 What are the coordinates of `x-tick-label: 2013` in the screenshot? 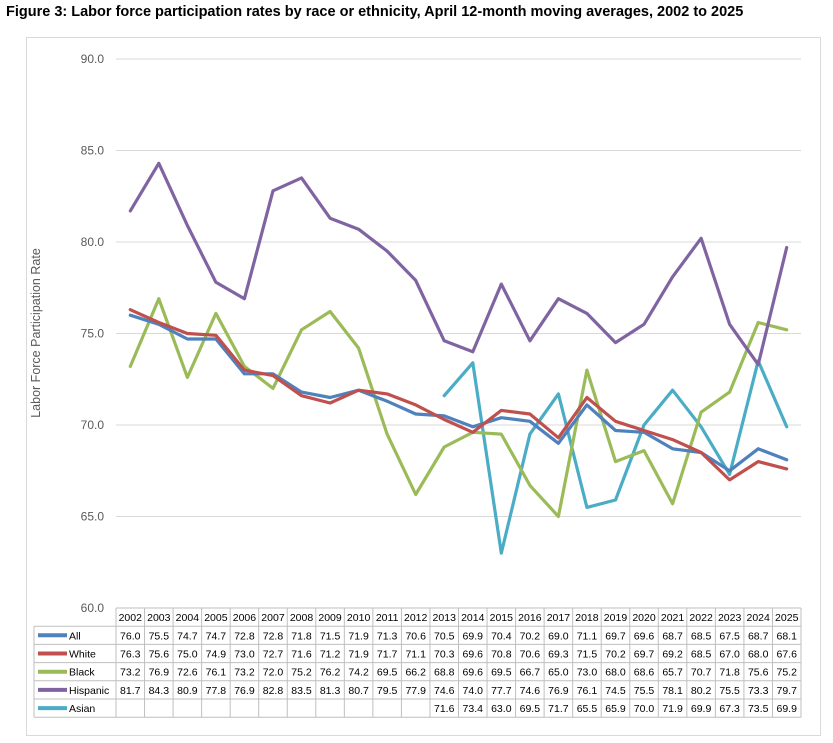 It's located at (445, 618).